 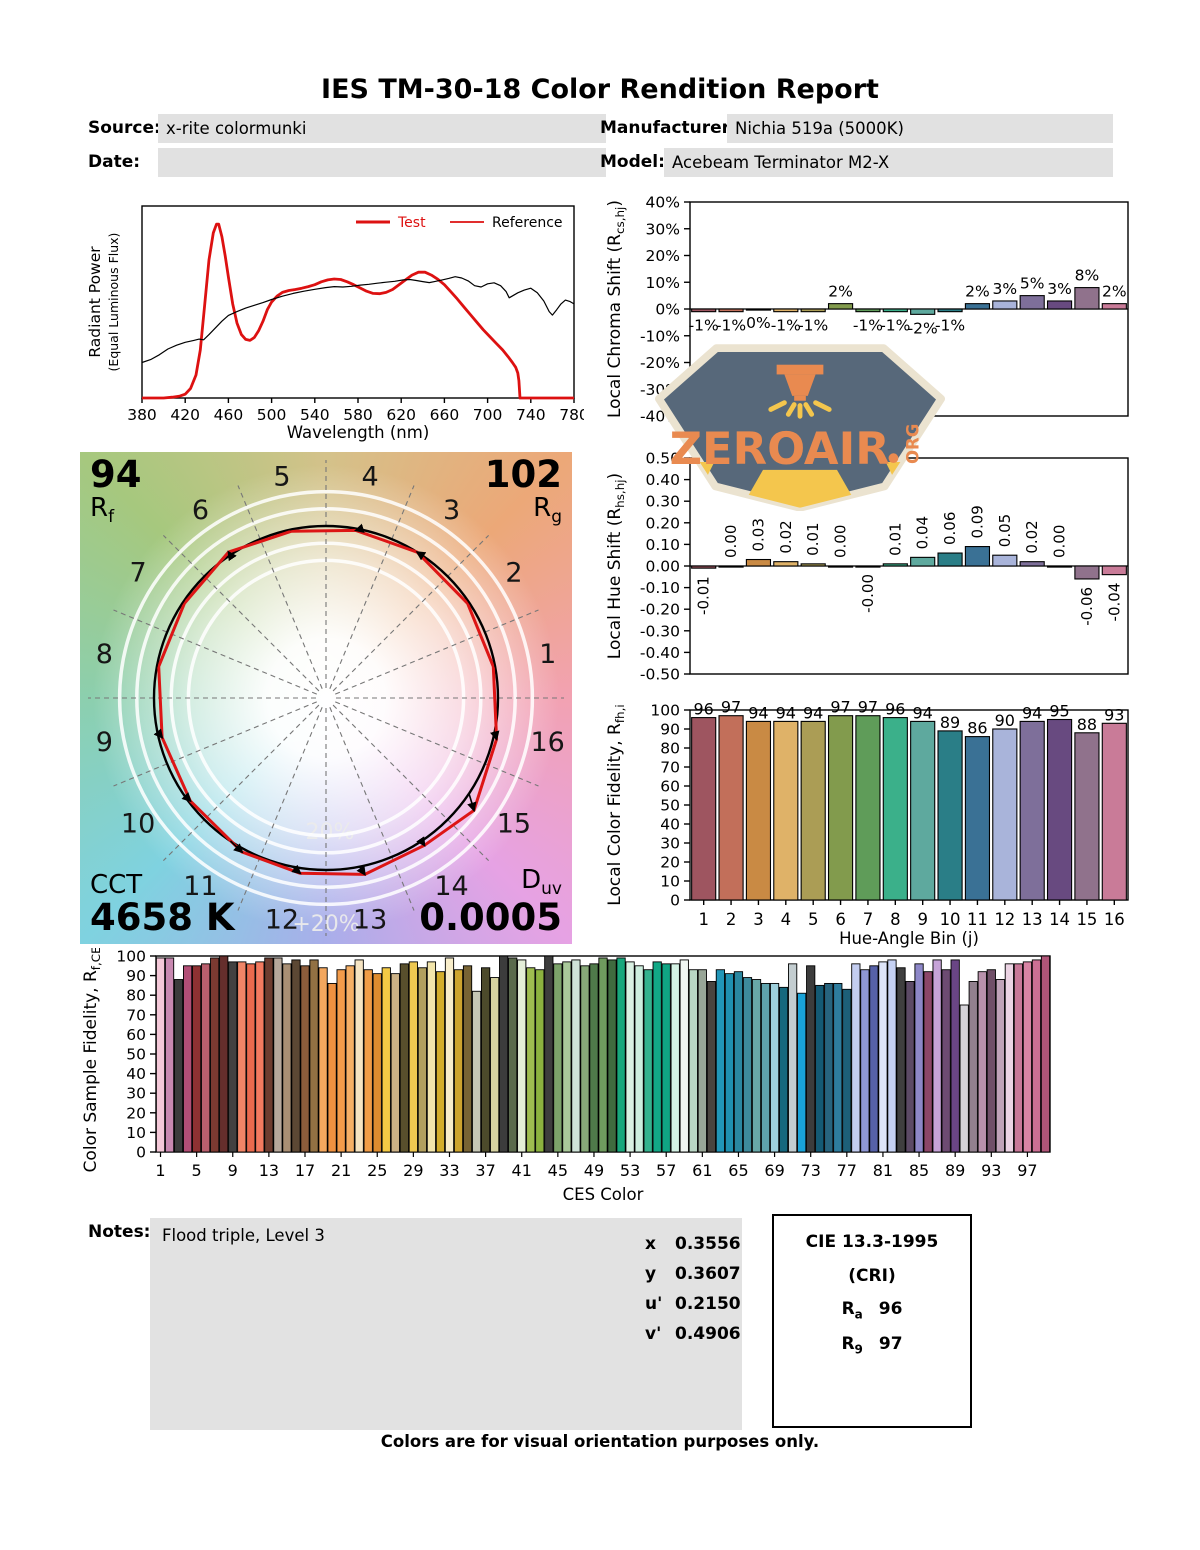 What do you see at coordinates (523, 491) in the screenshot?
I see `rg-value-block: 102 Rg` at bounding box center [523, 491].